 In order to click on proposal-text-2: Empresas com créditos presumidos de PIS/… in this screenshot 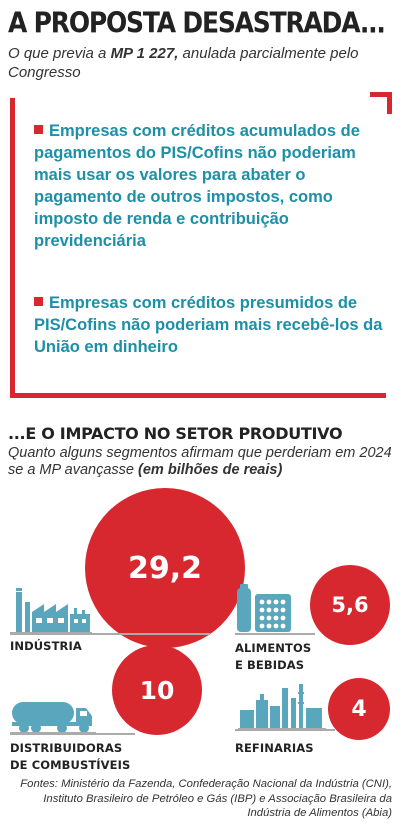, I will do `click(208, 325)`.